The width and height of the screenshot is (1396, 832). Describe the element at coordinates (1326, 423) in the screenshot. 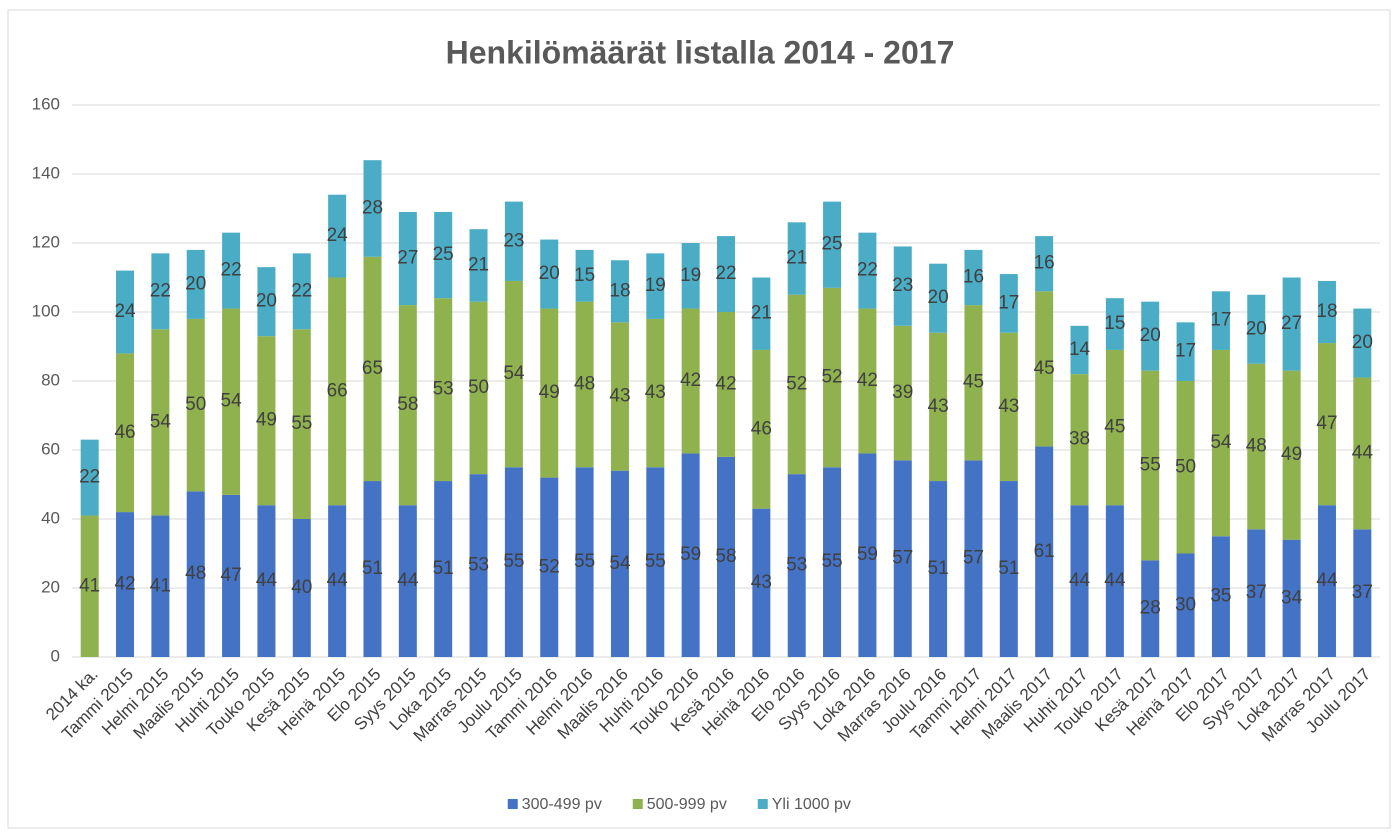

I see `data-label: 47` at that location.